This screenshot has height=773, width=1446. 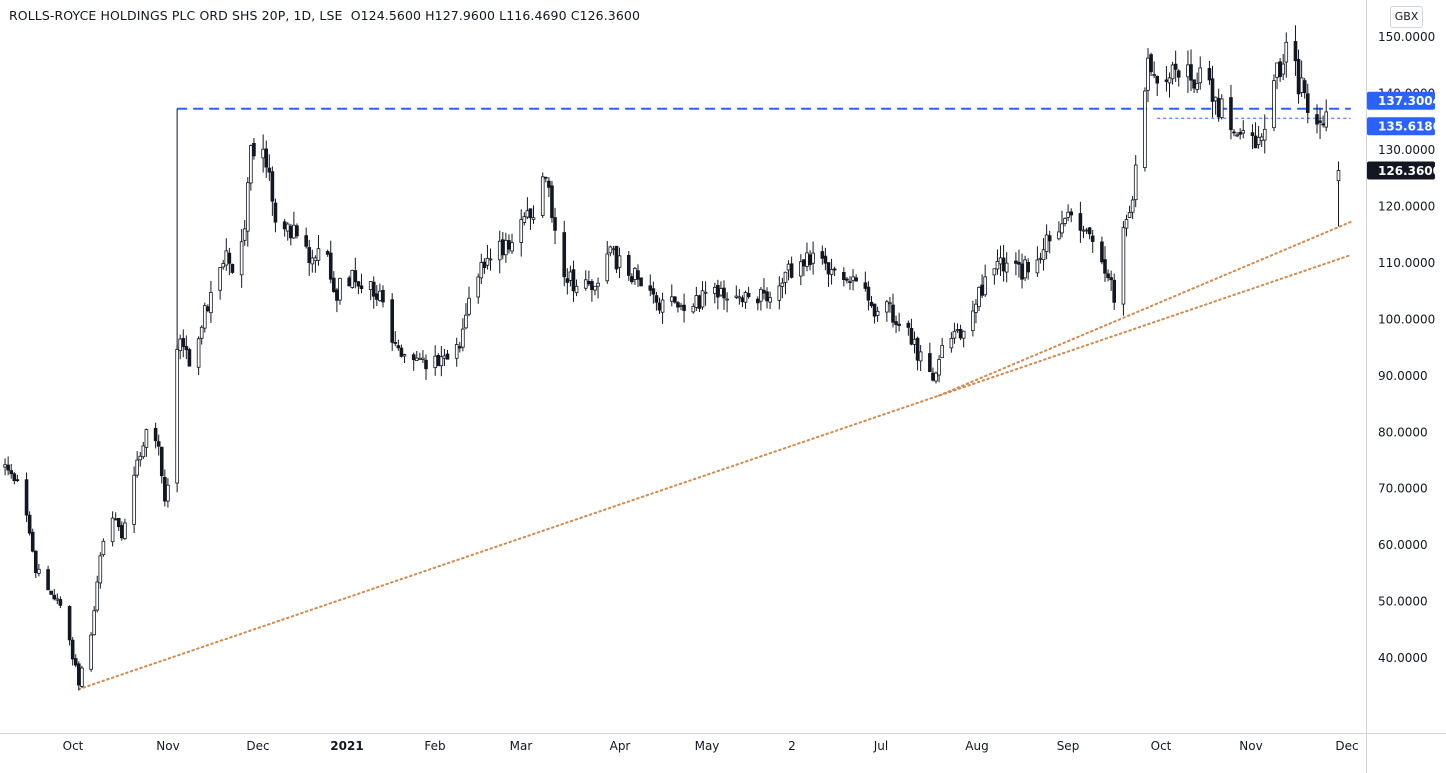 What do you see at coordinates (1409, 127) in the screenshot?
I see `price-label-text: 135.6186` at bounding box center [1409, 127].